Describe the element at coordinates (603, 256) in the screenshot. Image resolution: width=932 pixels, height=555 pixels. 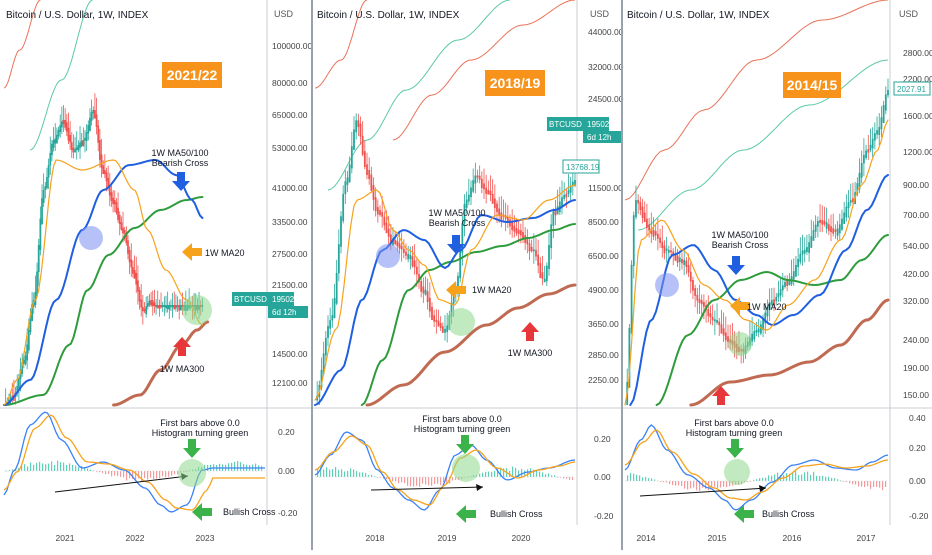
I see `y-tick-label: 6500.00` at that location.